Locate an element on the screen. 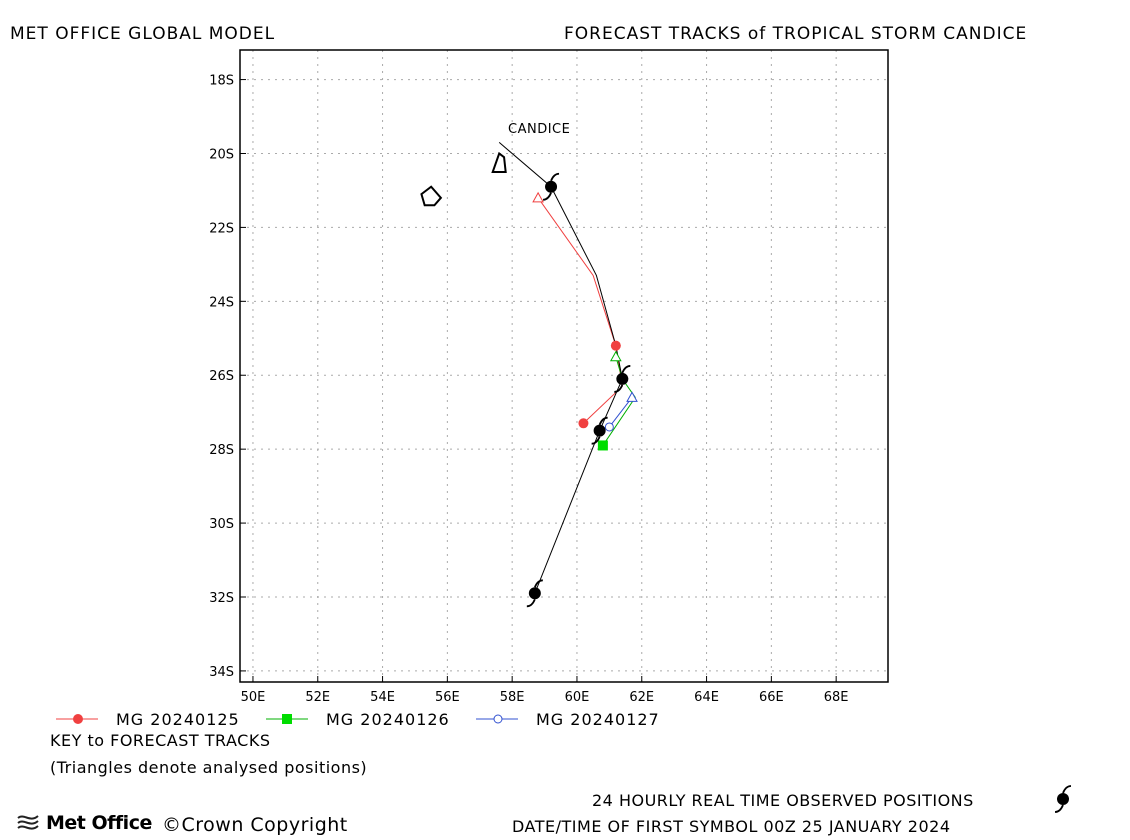 This screenshot has width=1130, height=840. x-tick-label: 60E is located at coordinates (577, 697).